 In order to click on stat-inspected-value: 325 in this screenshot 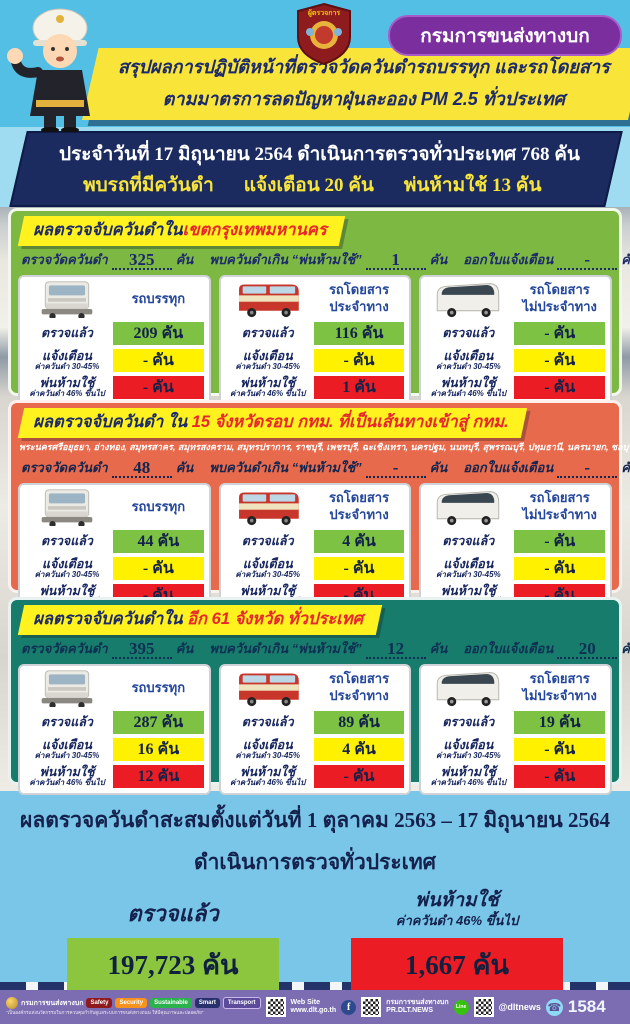, I will do `click(141, 259)`.